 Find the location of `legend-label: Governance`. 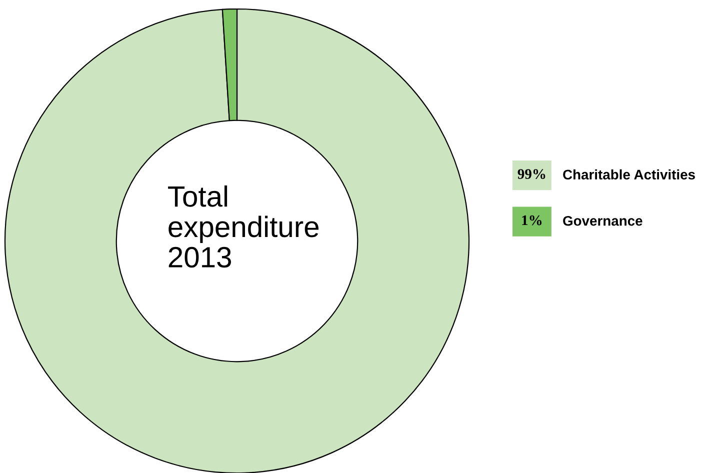

legend-label: Governance is located at coordinates (602, 221).